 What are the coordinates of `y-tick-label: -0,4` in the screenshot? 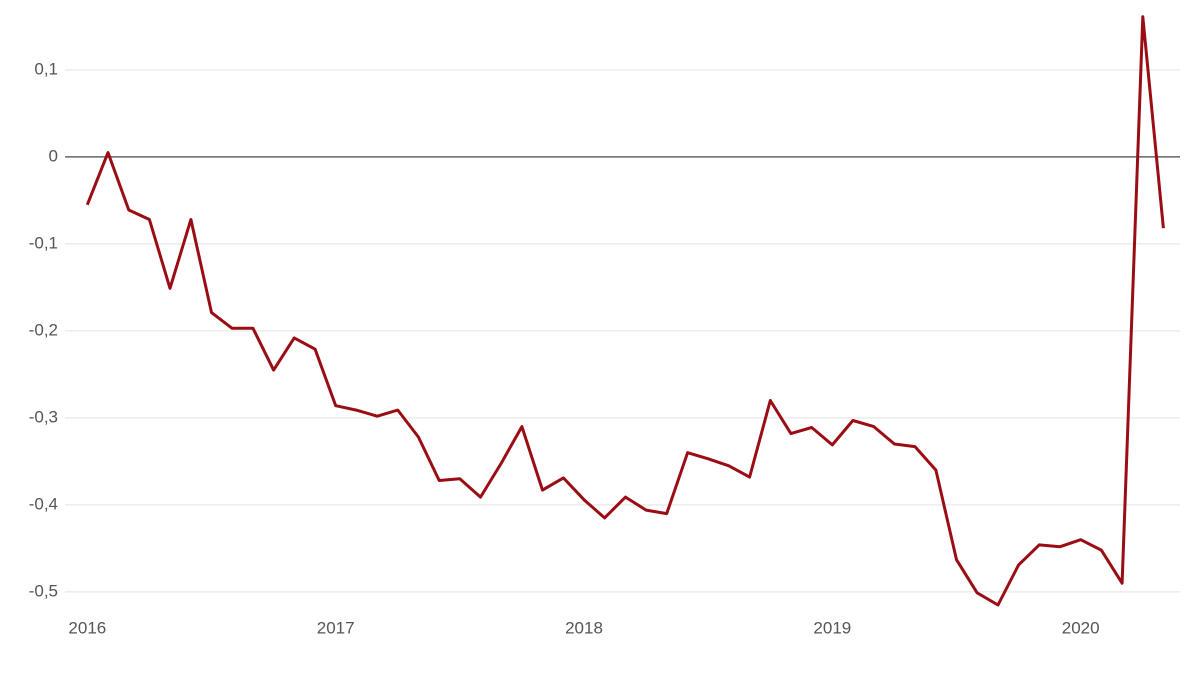 It's located at (43, 503).